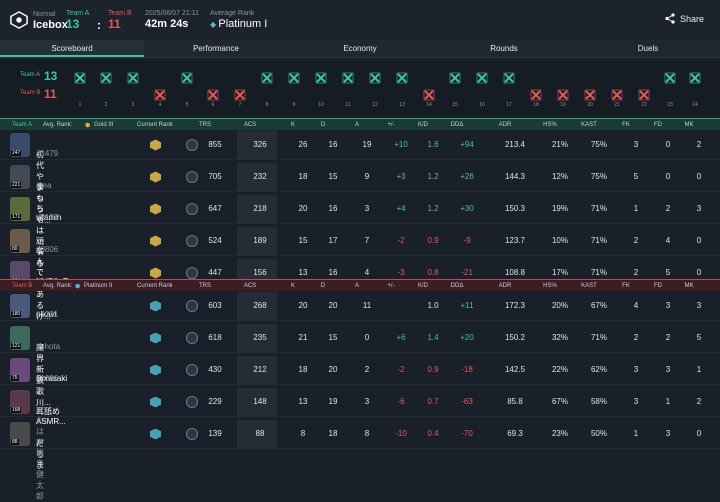 The height and width of the screenshot is (502, 720). I want to click on stat-fk: 2, so click(636, 240).